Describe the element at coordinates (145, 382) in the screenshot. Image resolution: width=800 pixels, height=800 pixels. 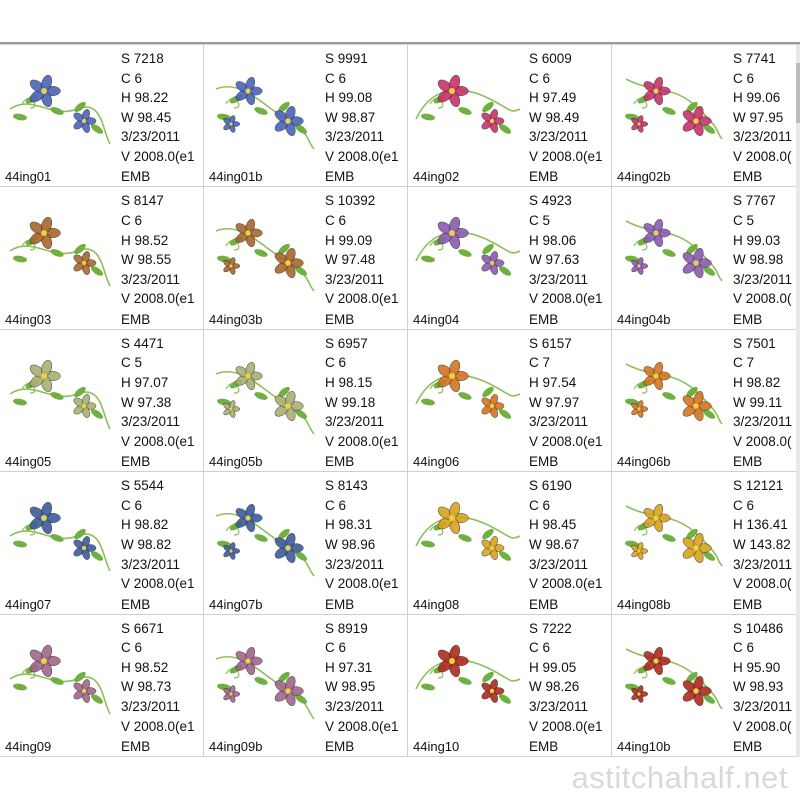
I see `height-value: H 97.07` at that location.